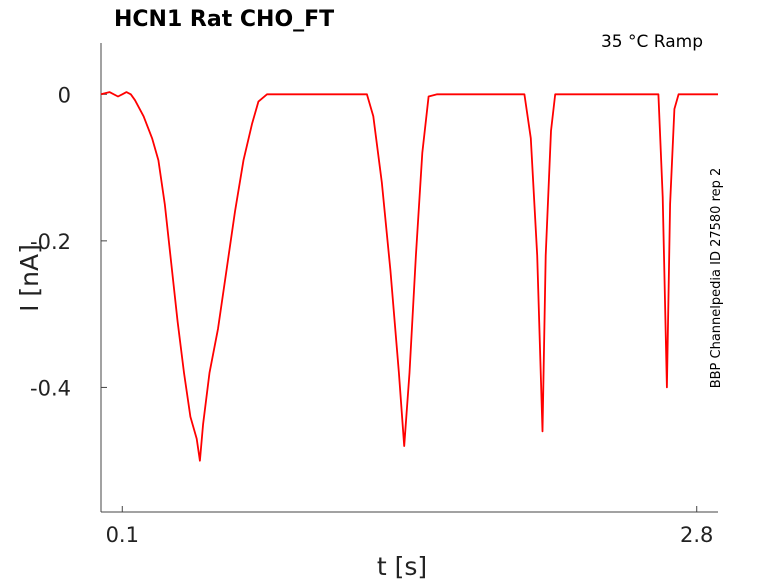 This screenshot has height=583, width=778. I want to click on y-axis-label: I [nA], so click(29, 278).